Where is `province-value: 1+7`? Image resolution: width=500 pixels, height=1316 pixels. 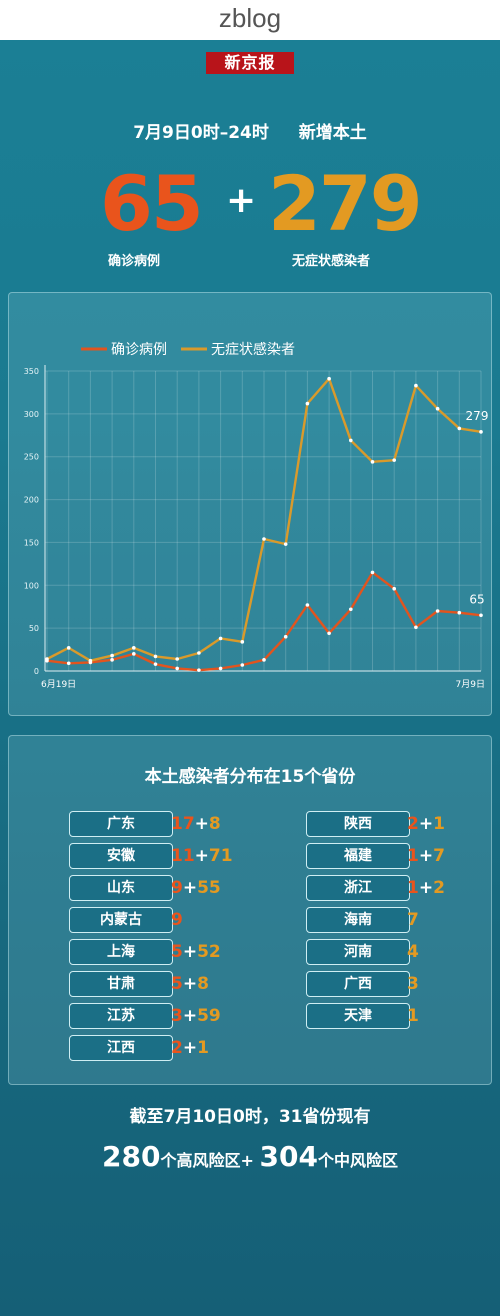 province-value: 1+7 is located at coordinates (426, 856).